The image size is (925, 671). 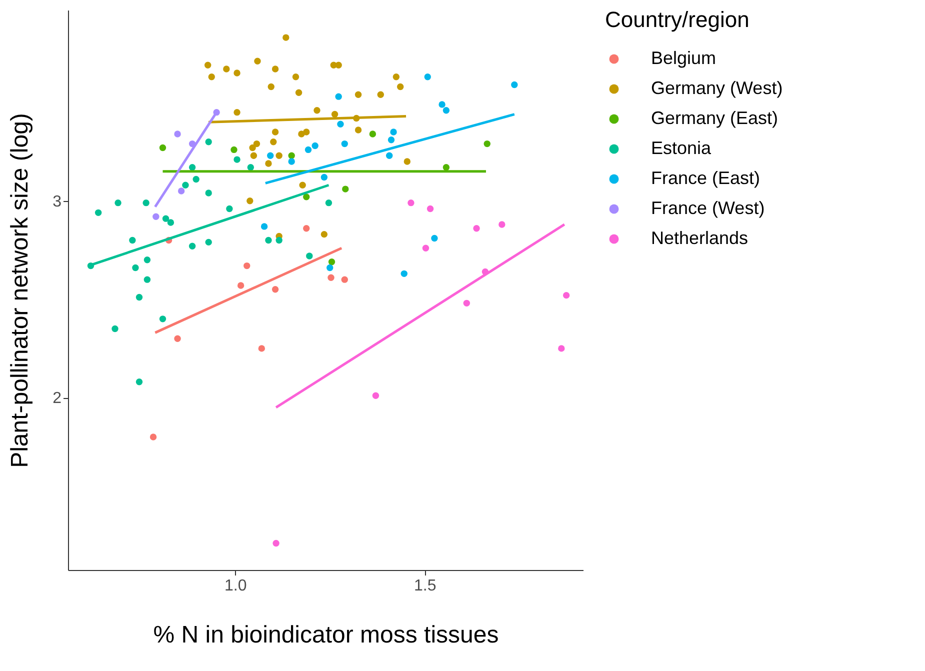 I want to click on y-tick-label: 2, so click(x=57, y=399).